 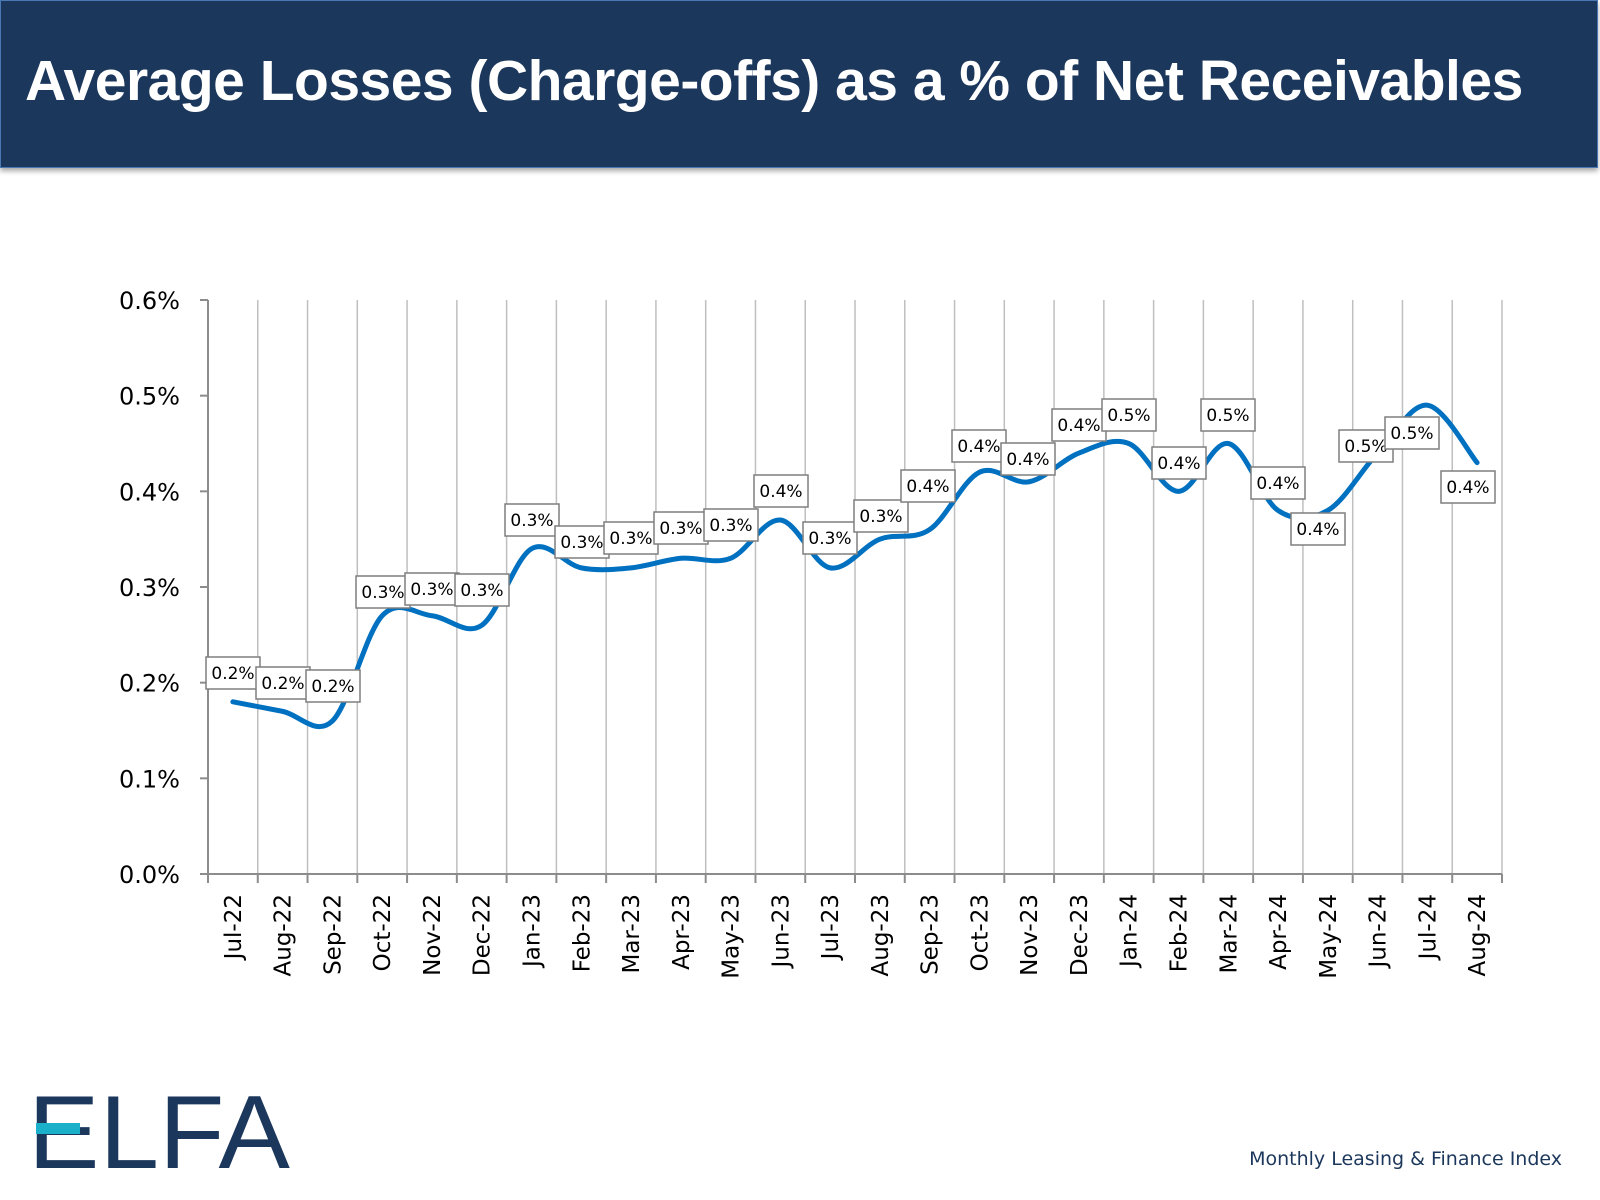 I want to click on footer-tagline: Monthly Leasing & Finance Index, so click(x=1405, y=1159).